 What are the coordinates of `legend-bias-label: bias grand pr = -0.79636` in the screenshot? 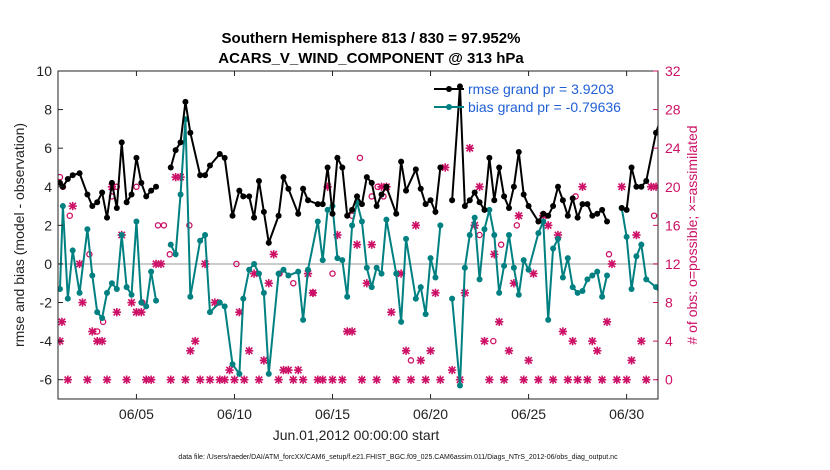 It's located at (544, 107).